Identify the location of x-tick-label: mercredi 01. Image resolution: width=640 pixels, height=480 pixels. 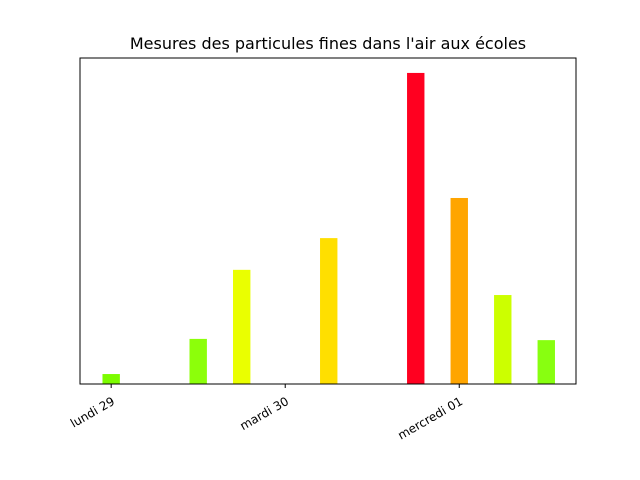
(430, 418).